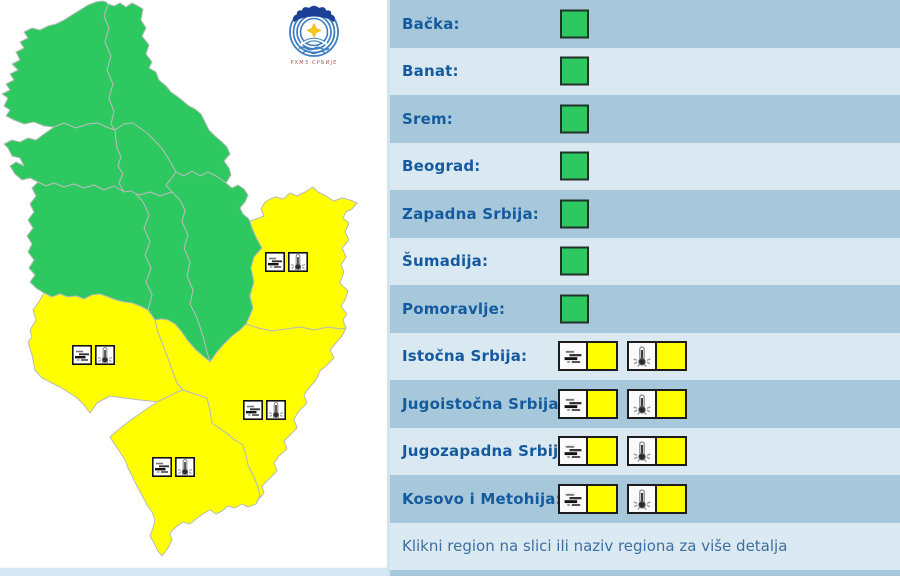 Image resolution: width=900 pixels, height=576 pixels. Describe the element at coordinates (445, 261) in the screenshot. I see `region-link: Šumadija:` at that location.